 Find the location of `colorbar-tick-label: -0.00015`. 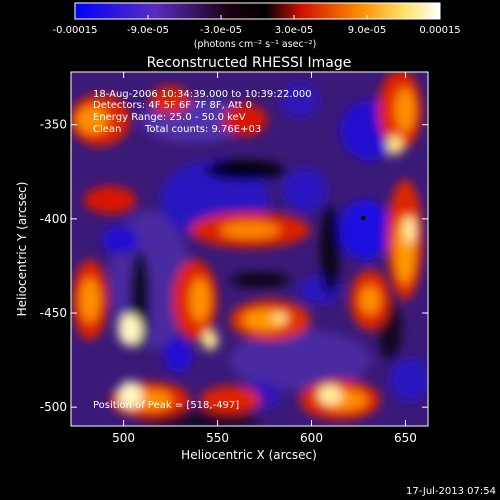

colorbar-tick-label: -0.00015 is located at coordinates (75, 30).